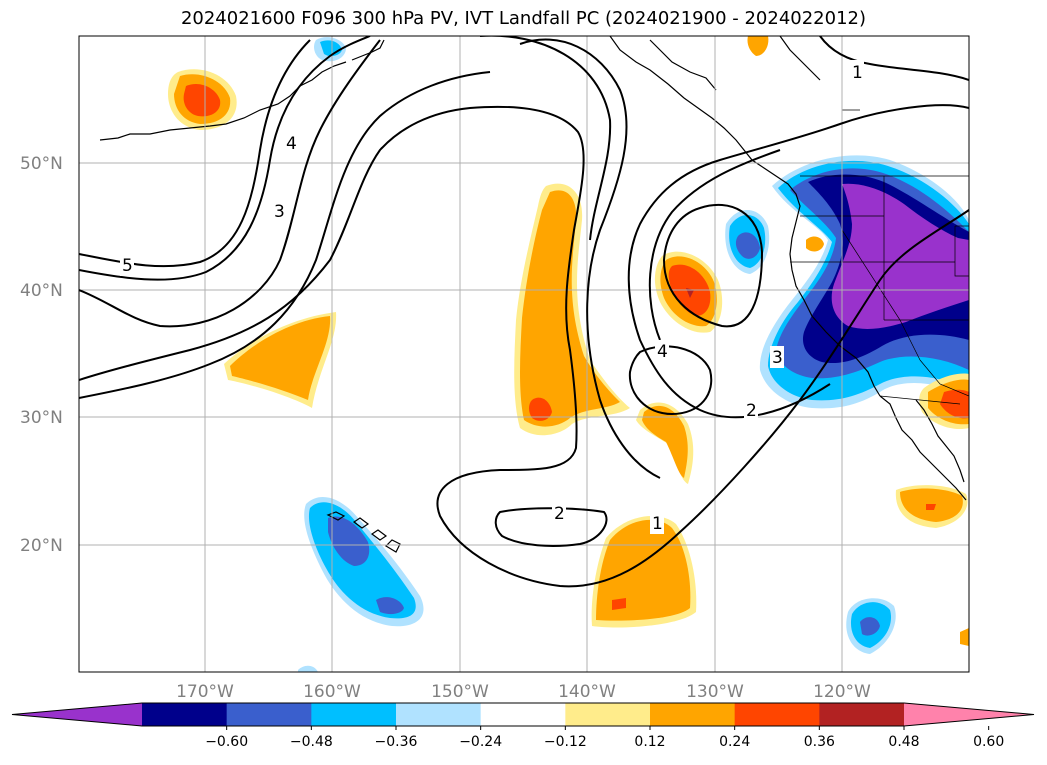 The height and width of the screenshot is (765, 1047). What do you see at coordinates (396, 742) in the screenshot?
I see `colorbar-tick-label: −0.36` at bounding box center [396, 742].